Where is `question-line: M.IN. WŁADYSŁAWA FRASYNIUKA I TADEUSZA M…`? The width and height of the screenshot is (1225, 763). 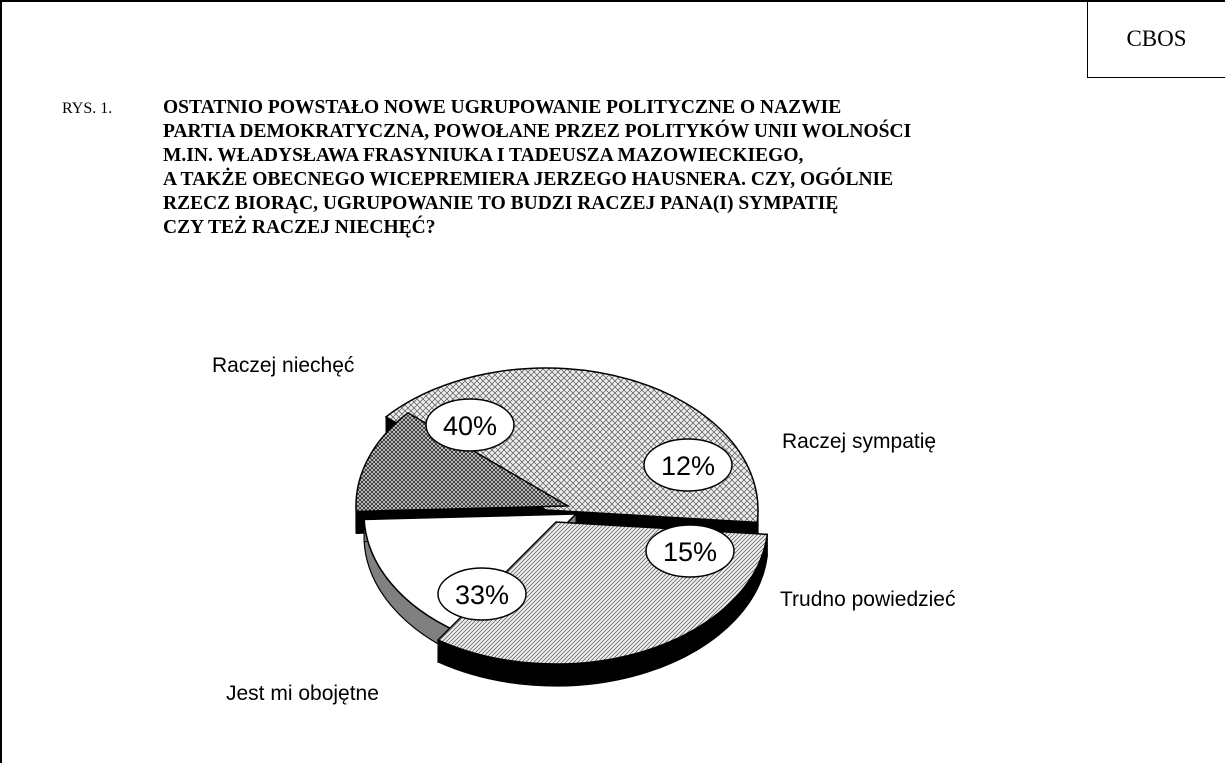 question-line: M.IN. WŁADYSŁAWA FRASYNIUKA I TADEUSZA M… is located at coordinates (483, 155).